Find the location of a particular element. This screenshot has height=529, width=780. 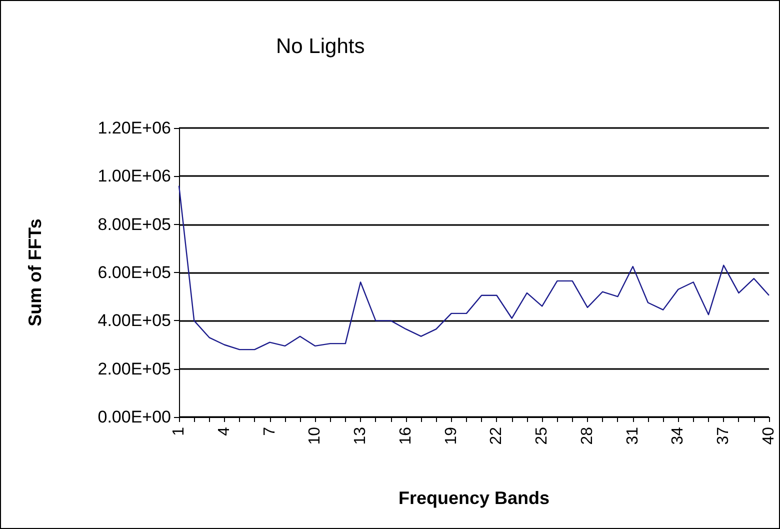

chart-title: No Lights is located at coordinates (320, 46).